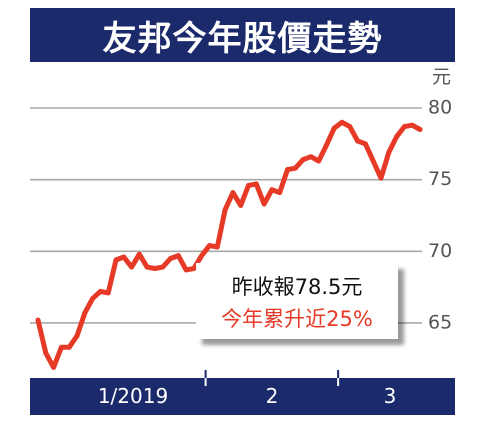  Describe the element at coordinates (242, 35) in the screenshot. I see `chart-title: 友邦今年股價走勢` at that location.